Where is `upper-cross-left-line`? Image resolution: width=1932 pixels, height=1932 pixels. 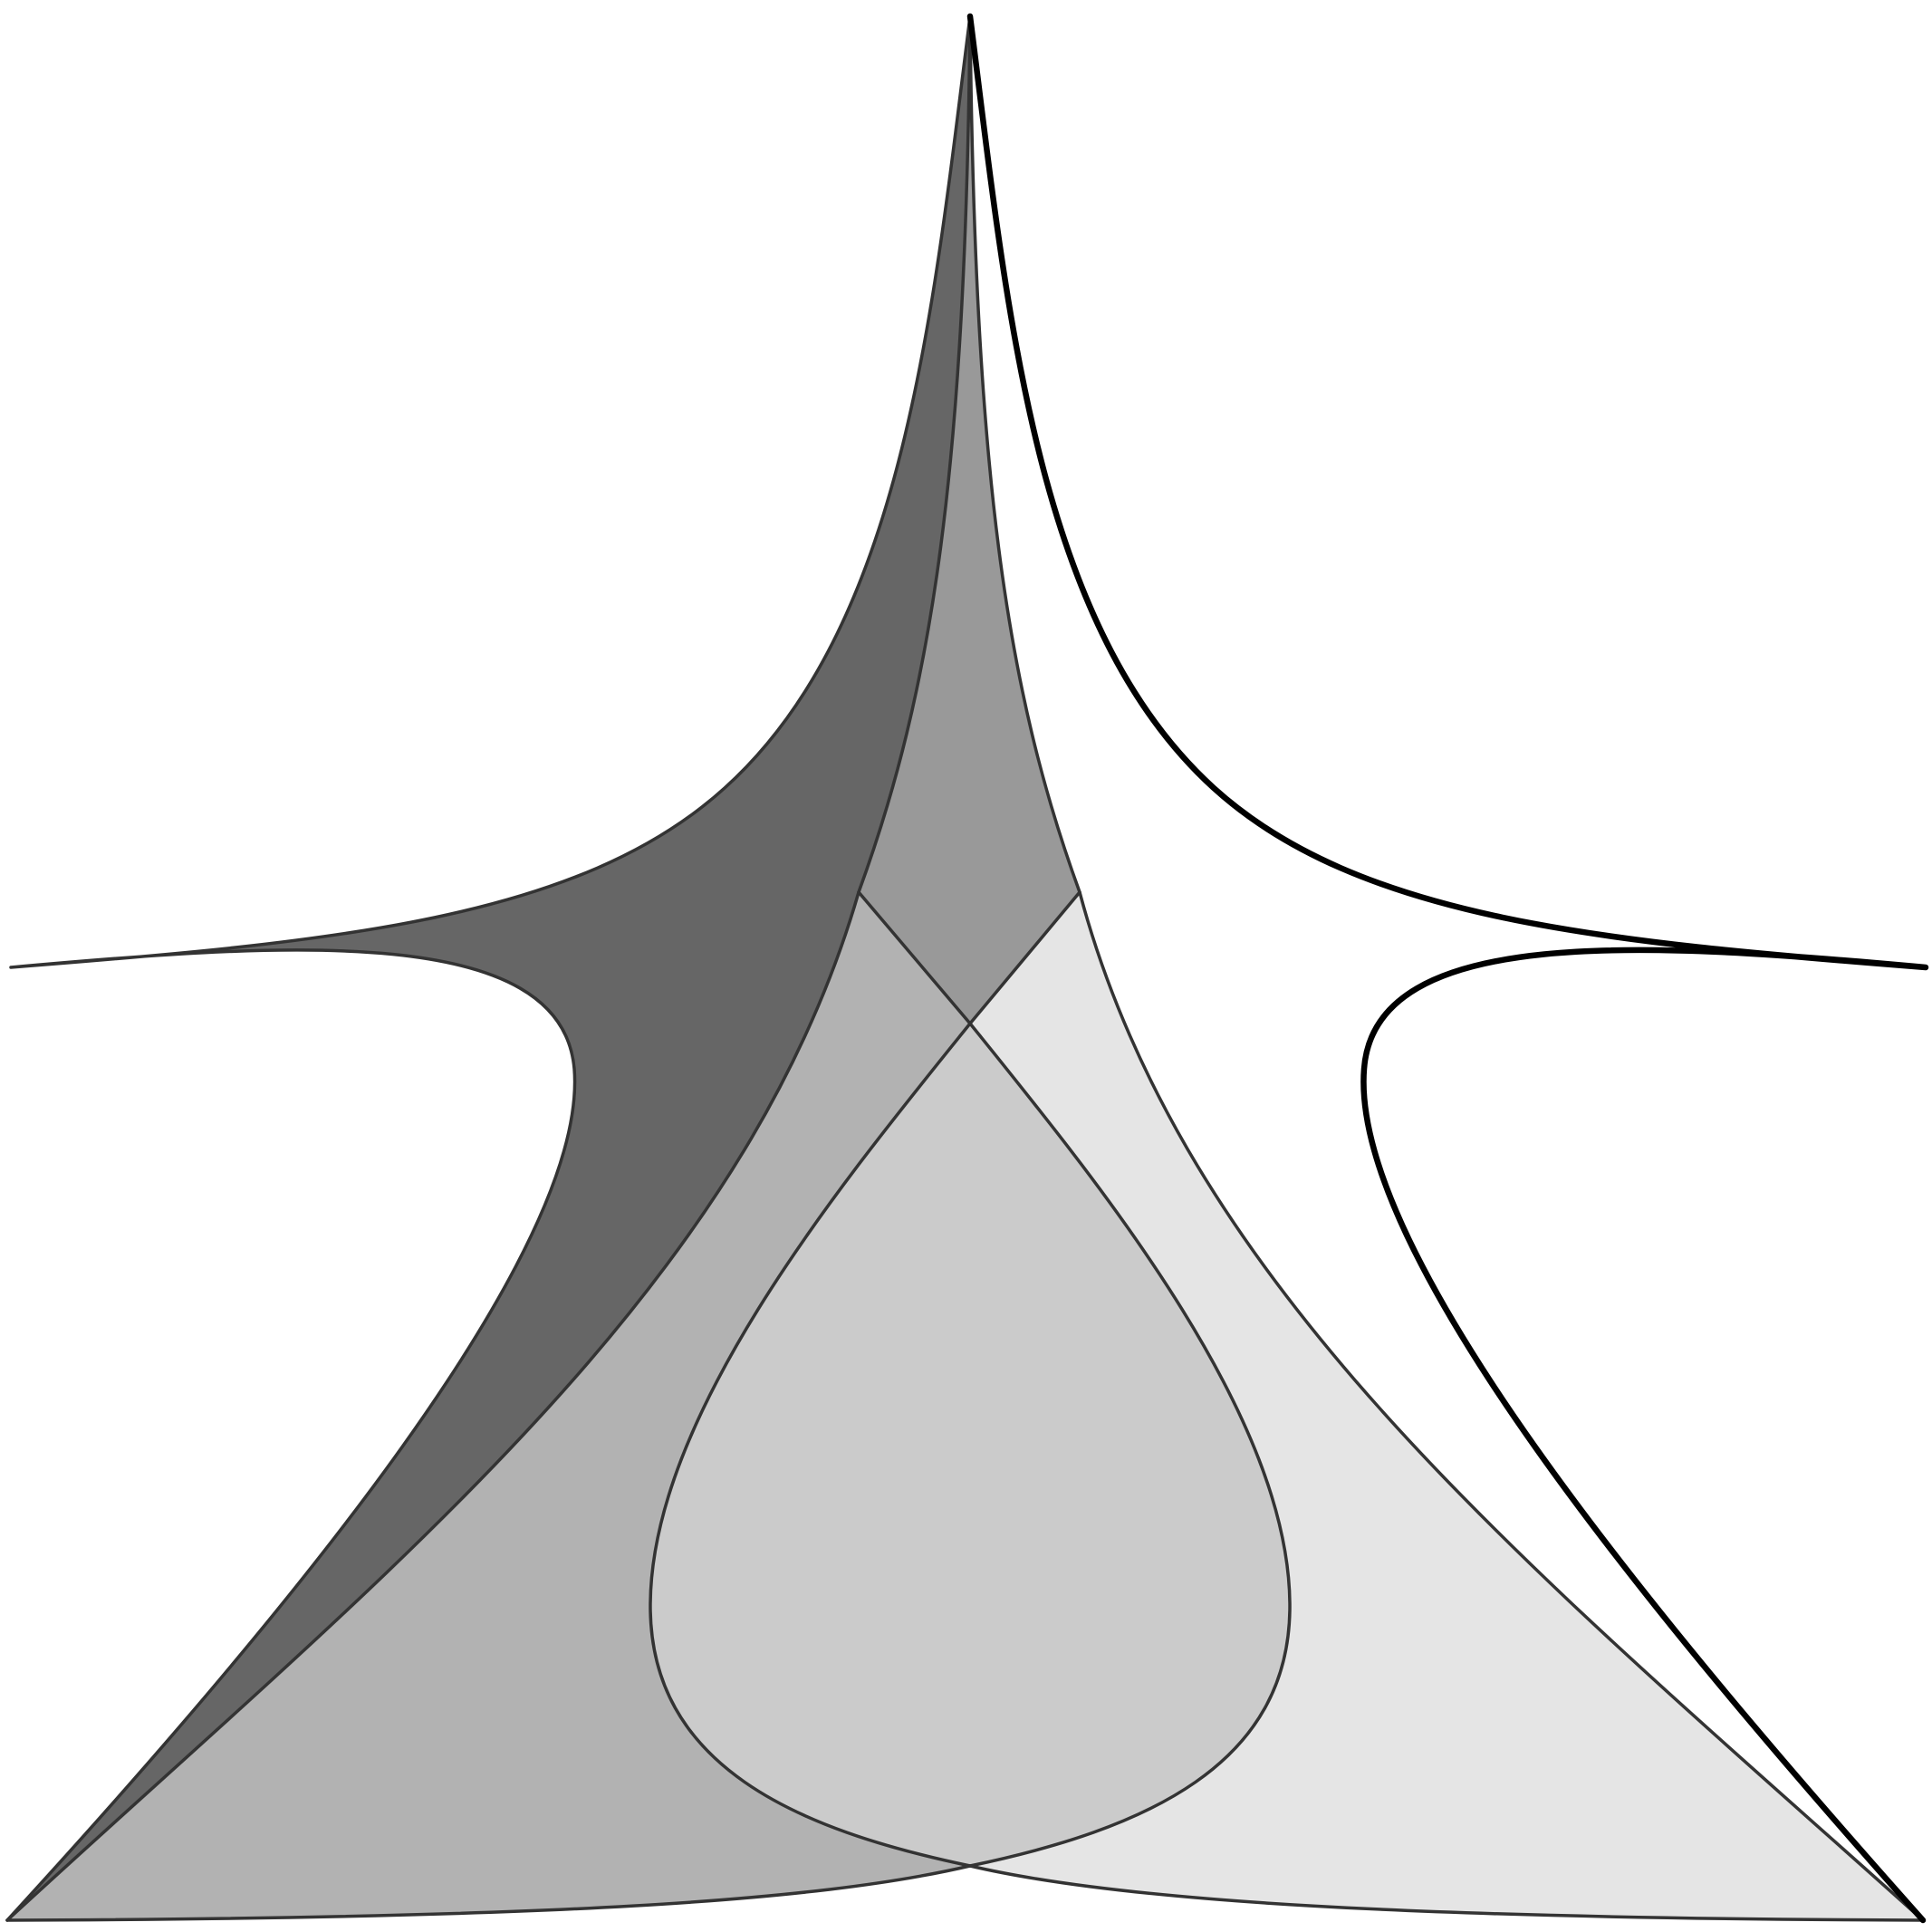 upper-cross-left-line is located at coordinates (914, 957).